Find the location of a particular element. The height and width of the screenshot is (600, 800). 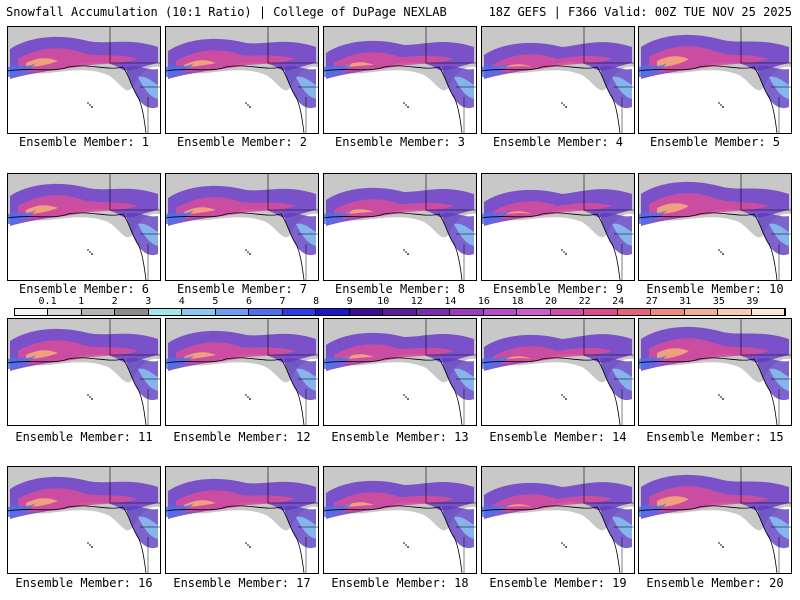

legend-tick: 31 is located at coordinates (685, 301).